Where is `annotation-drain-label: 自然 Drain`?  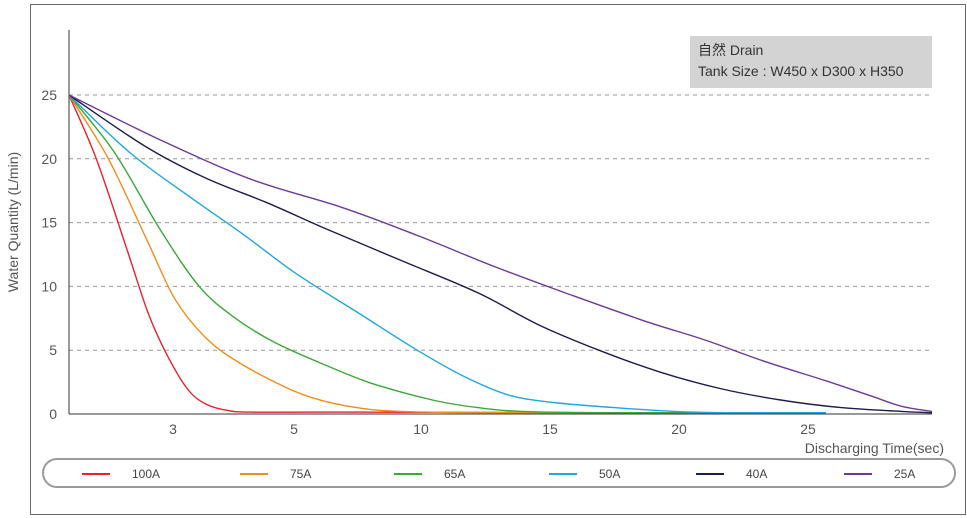
annotation-drain-label: 自然 Drain is located at coordinates (731, 50).